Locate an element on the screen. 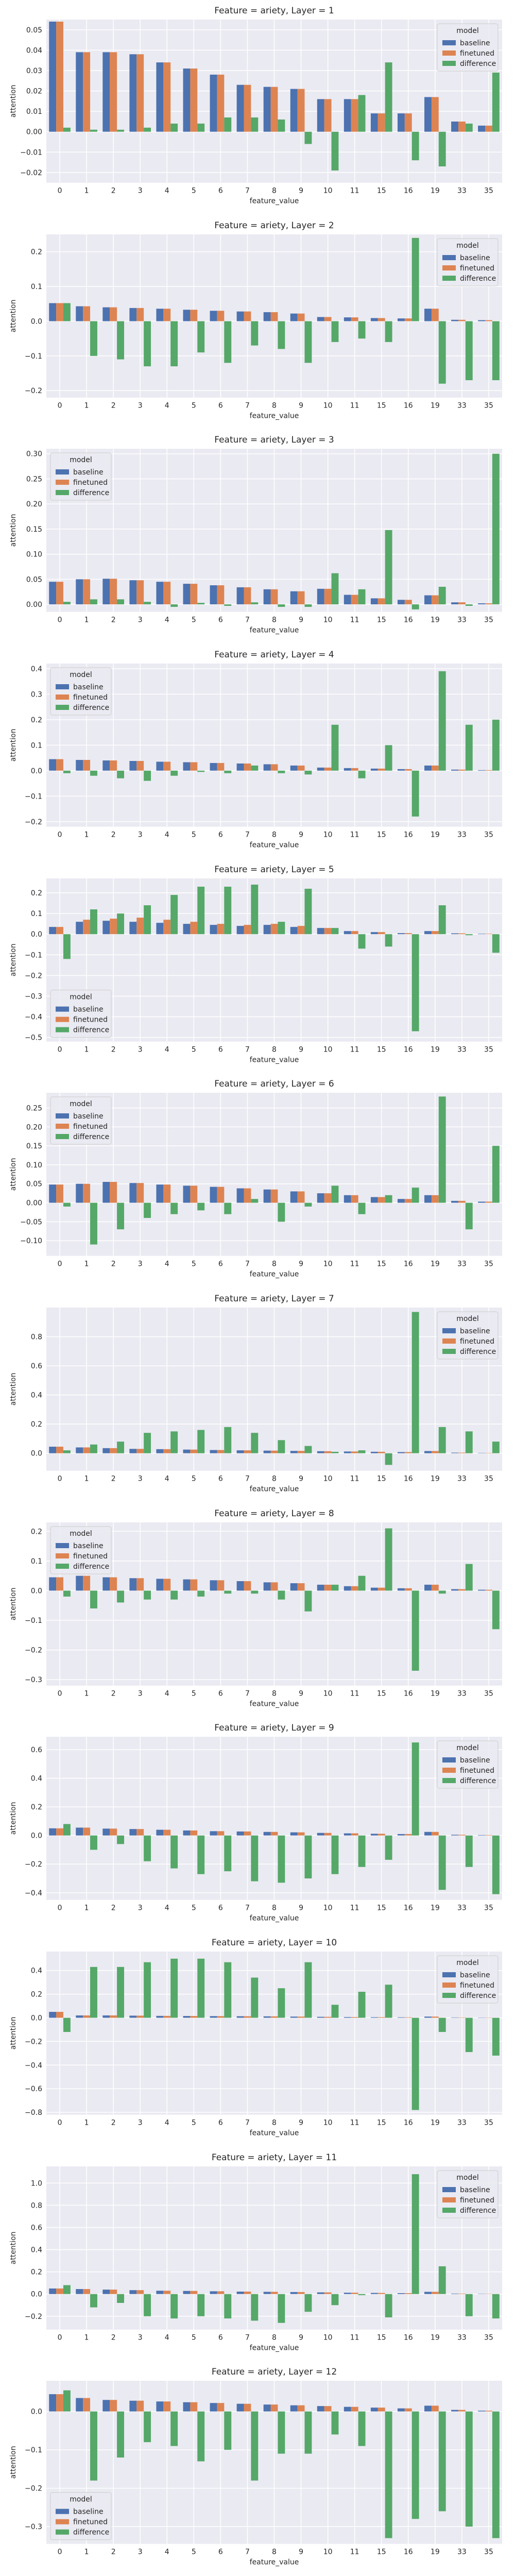 The image size is (515, 2576). x-tick-label: 19 is located at coordinates (435, 1908).